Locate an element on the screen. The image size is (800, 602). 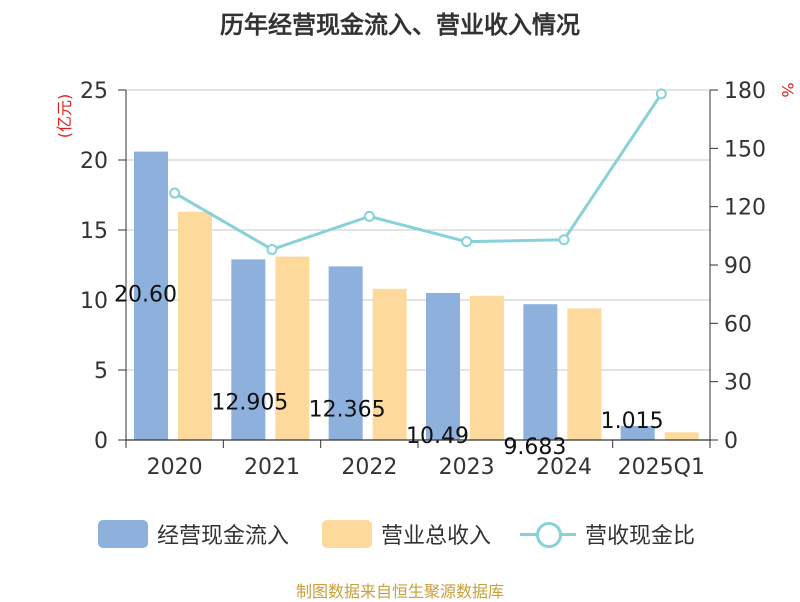
legend-swatch-cash-inflow is located at coordinates (123, 534).